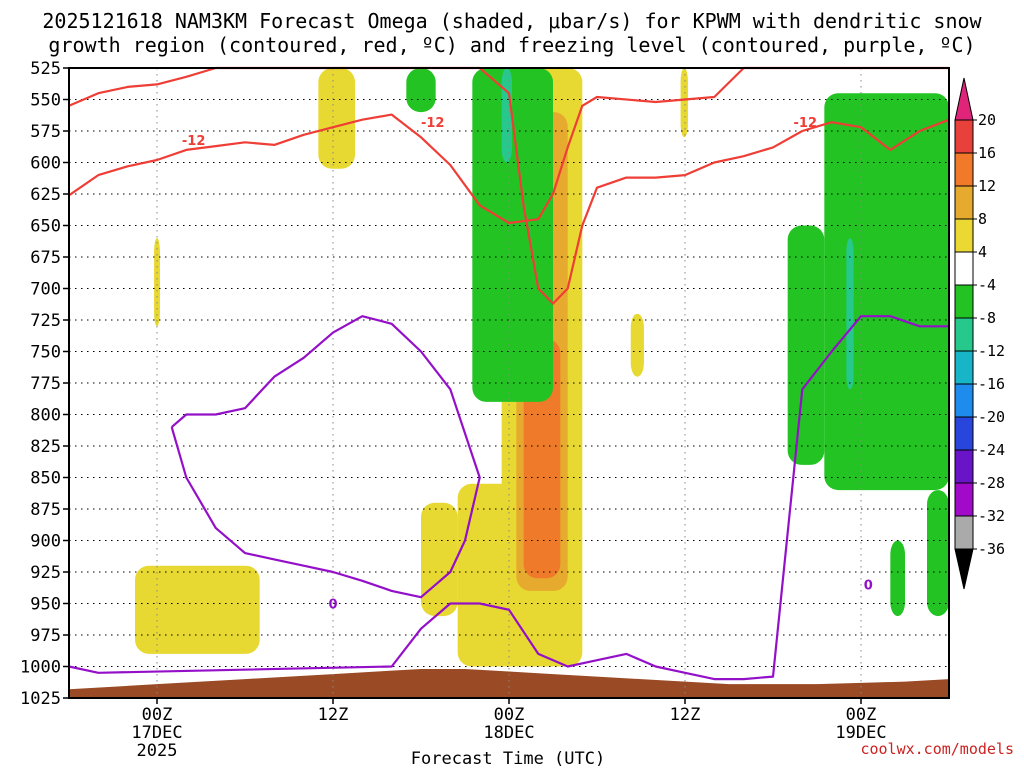  Describe the element at coordinates (987, 318) in the screenshot. I see `colorbar-label-6: -8` at that location.